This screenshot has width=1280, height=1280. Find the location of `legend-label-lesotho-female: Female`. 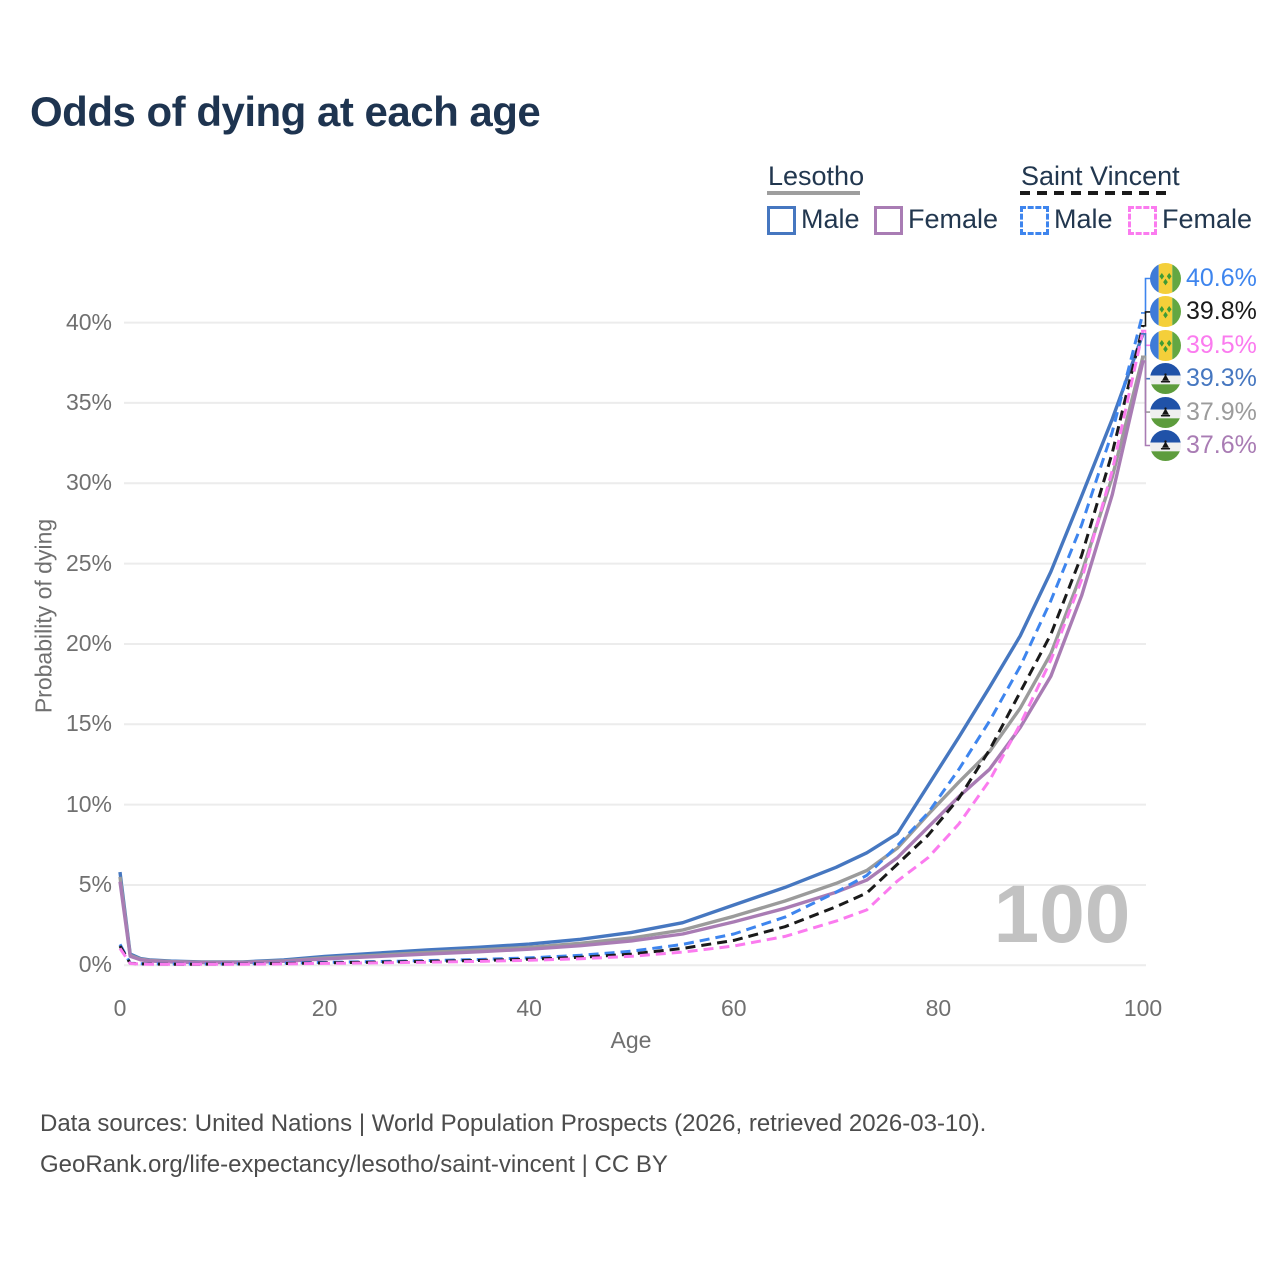

legend-label-lesotho-female: Female is located at coordinates (953, 219).